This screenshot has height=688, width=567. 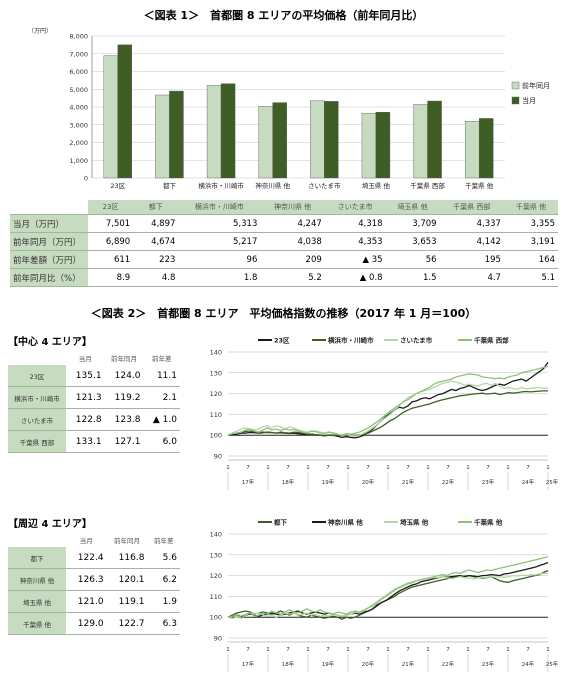 I want to click on cell: 116.8, so click(x=127, y=558).